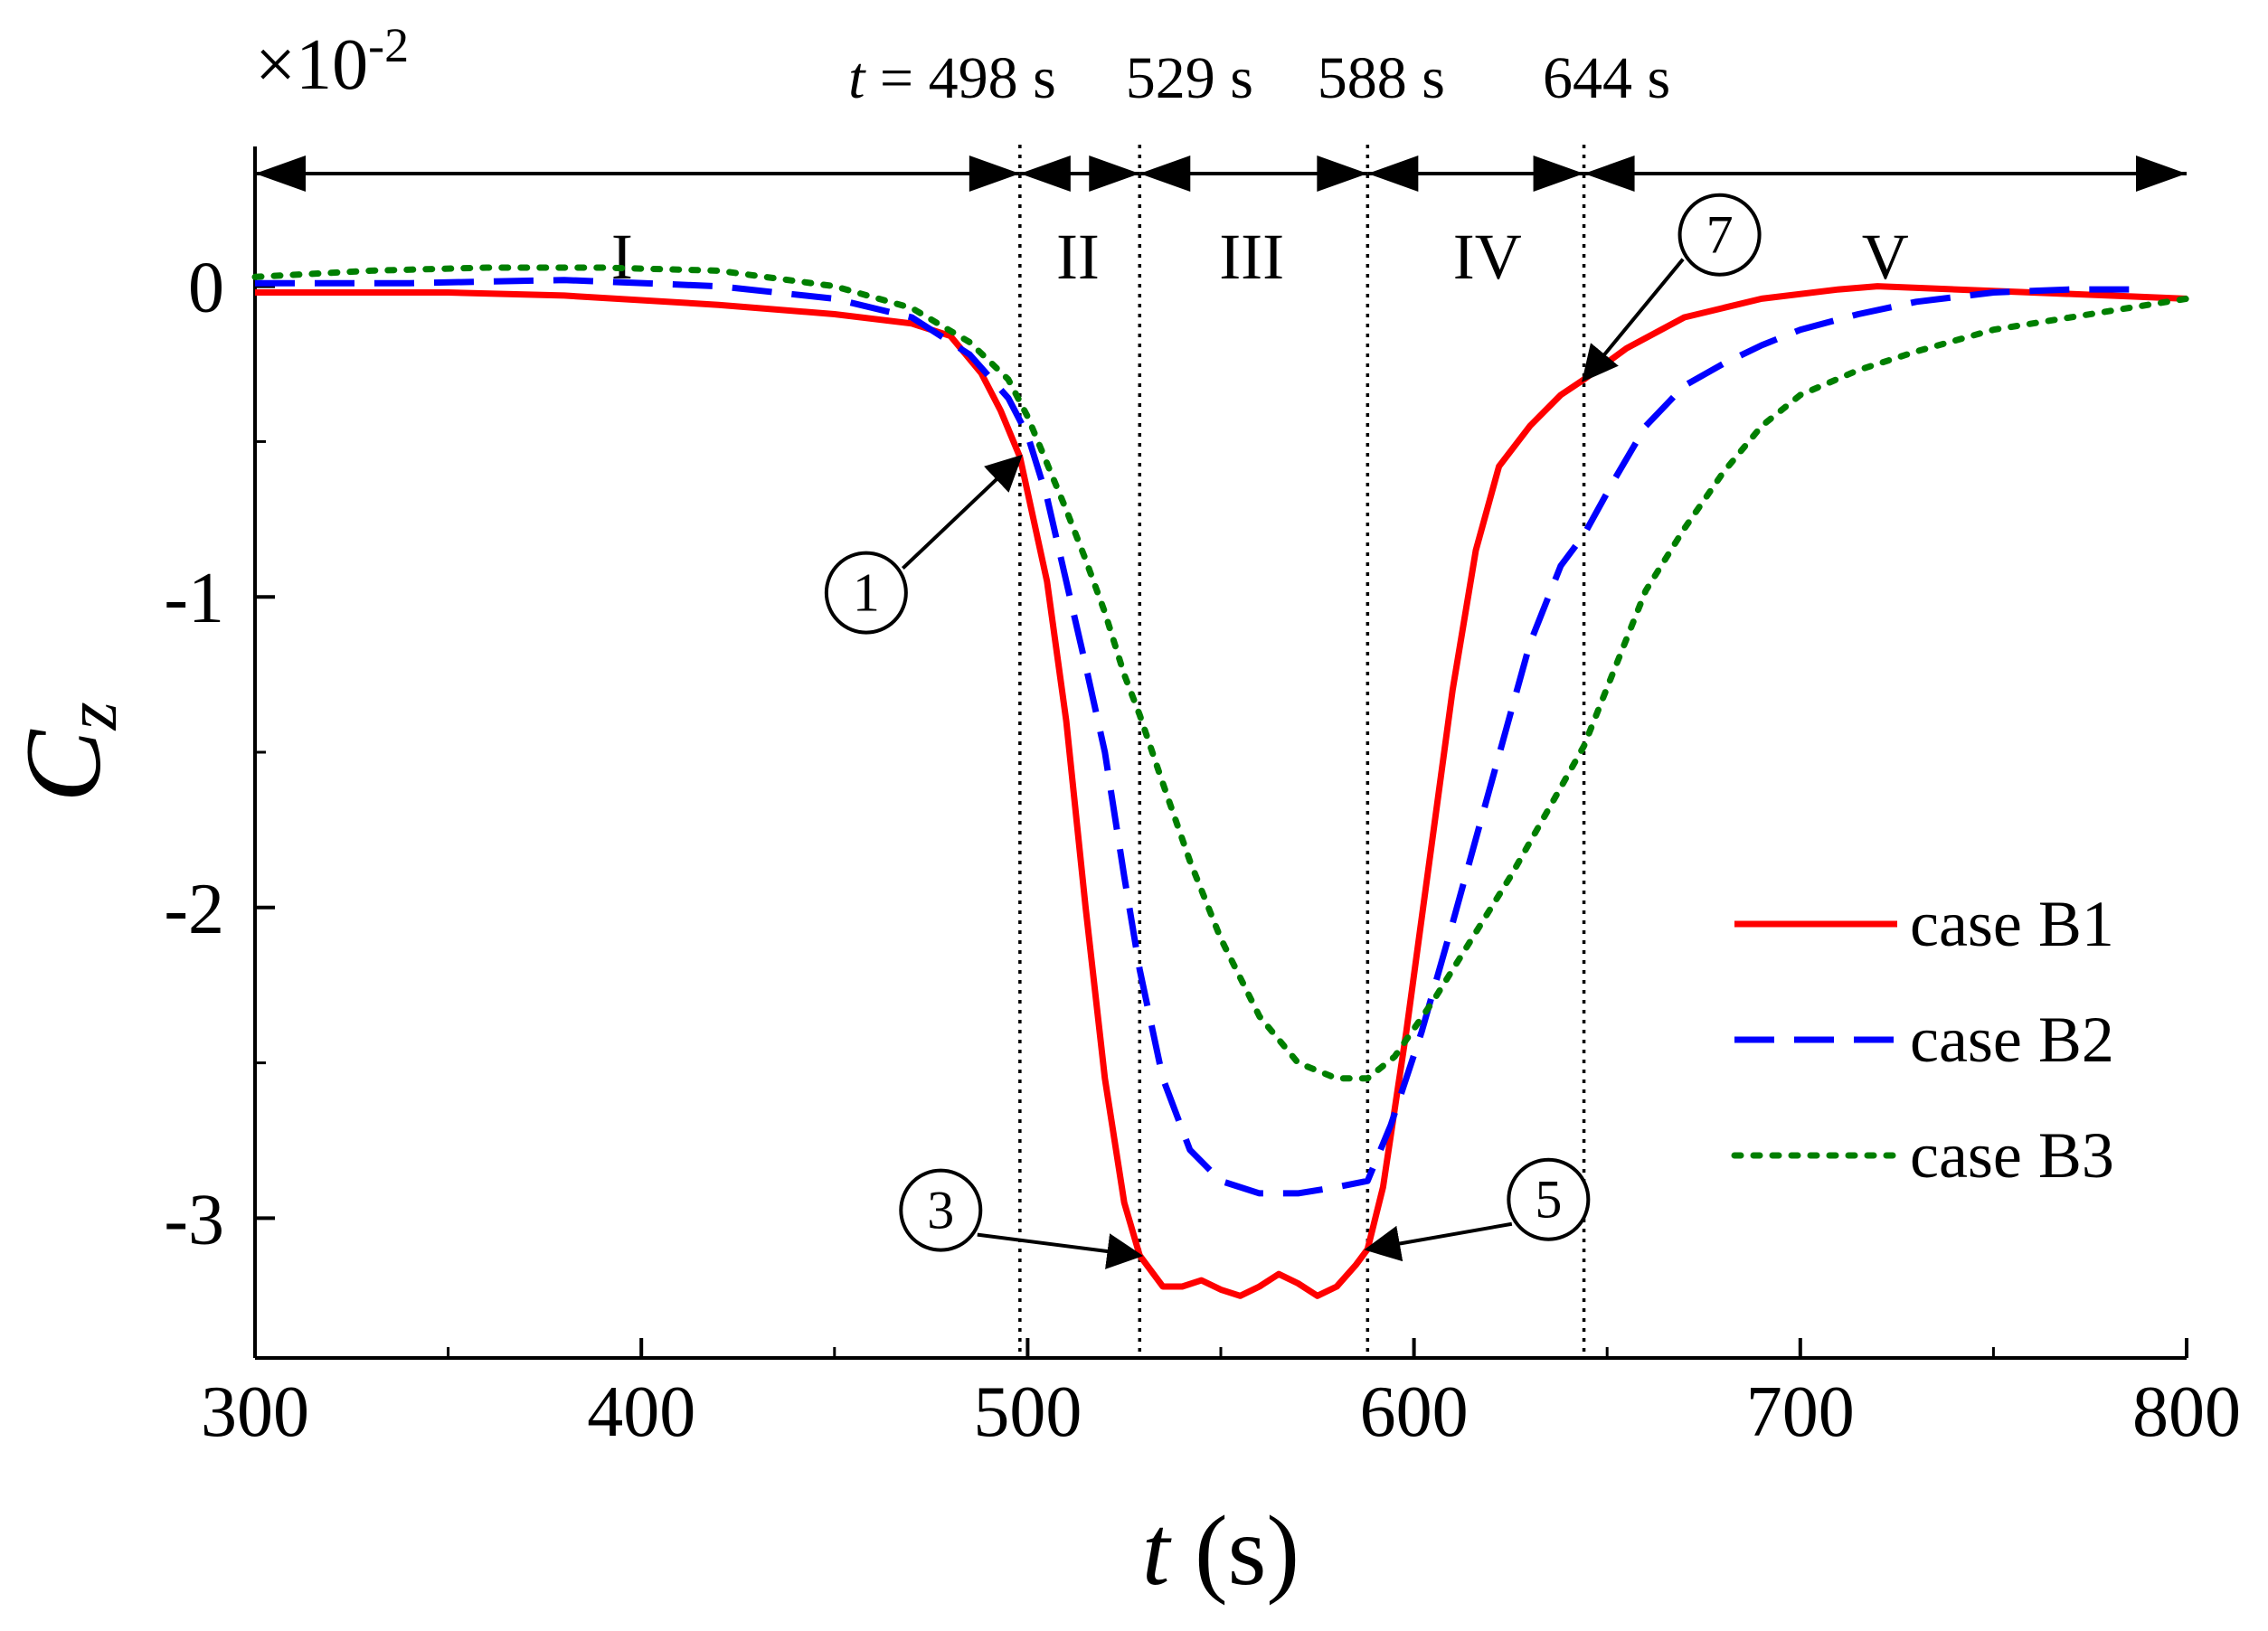  I want to click on time-label-var: t, so click(857, 78).